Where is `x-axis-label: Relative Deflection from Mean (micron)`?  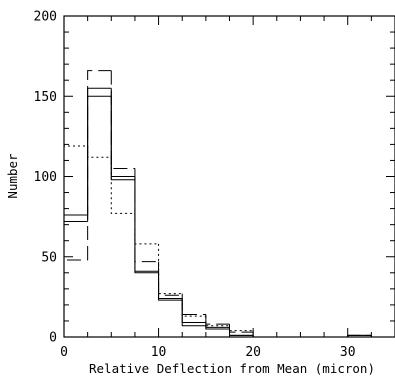
x-axis-label: Relative Deflection from Mean (micron) is located at coordinates (232, 368).